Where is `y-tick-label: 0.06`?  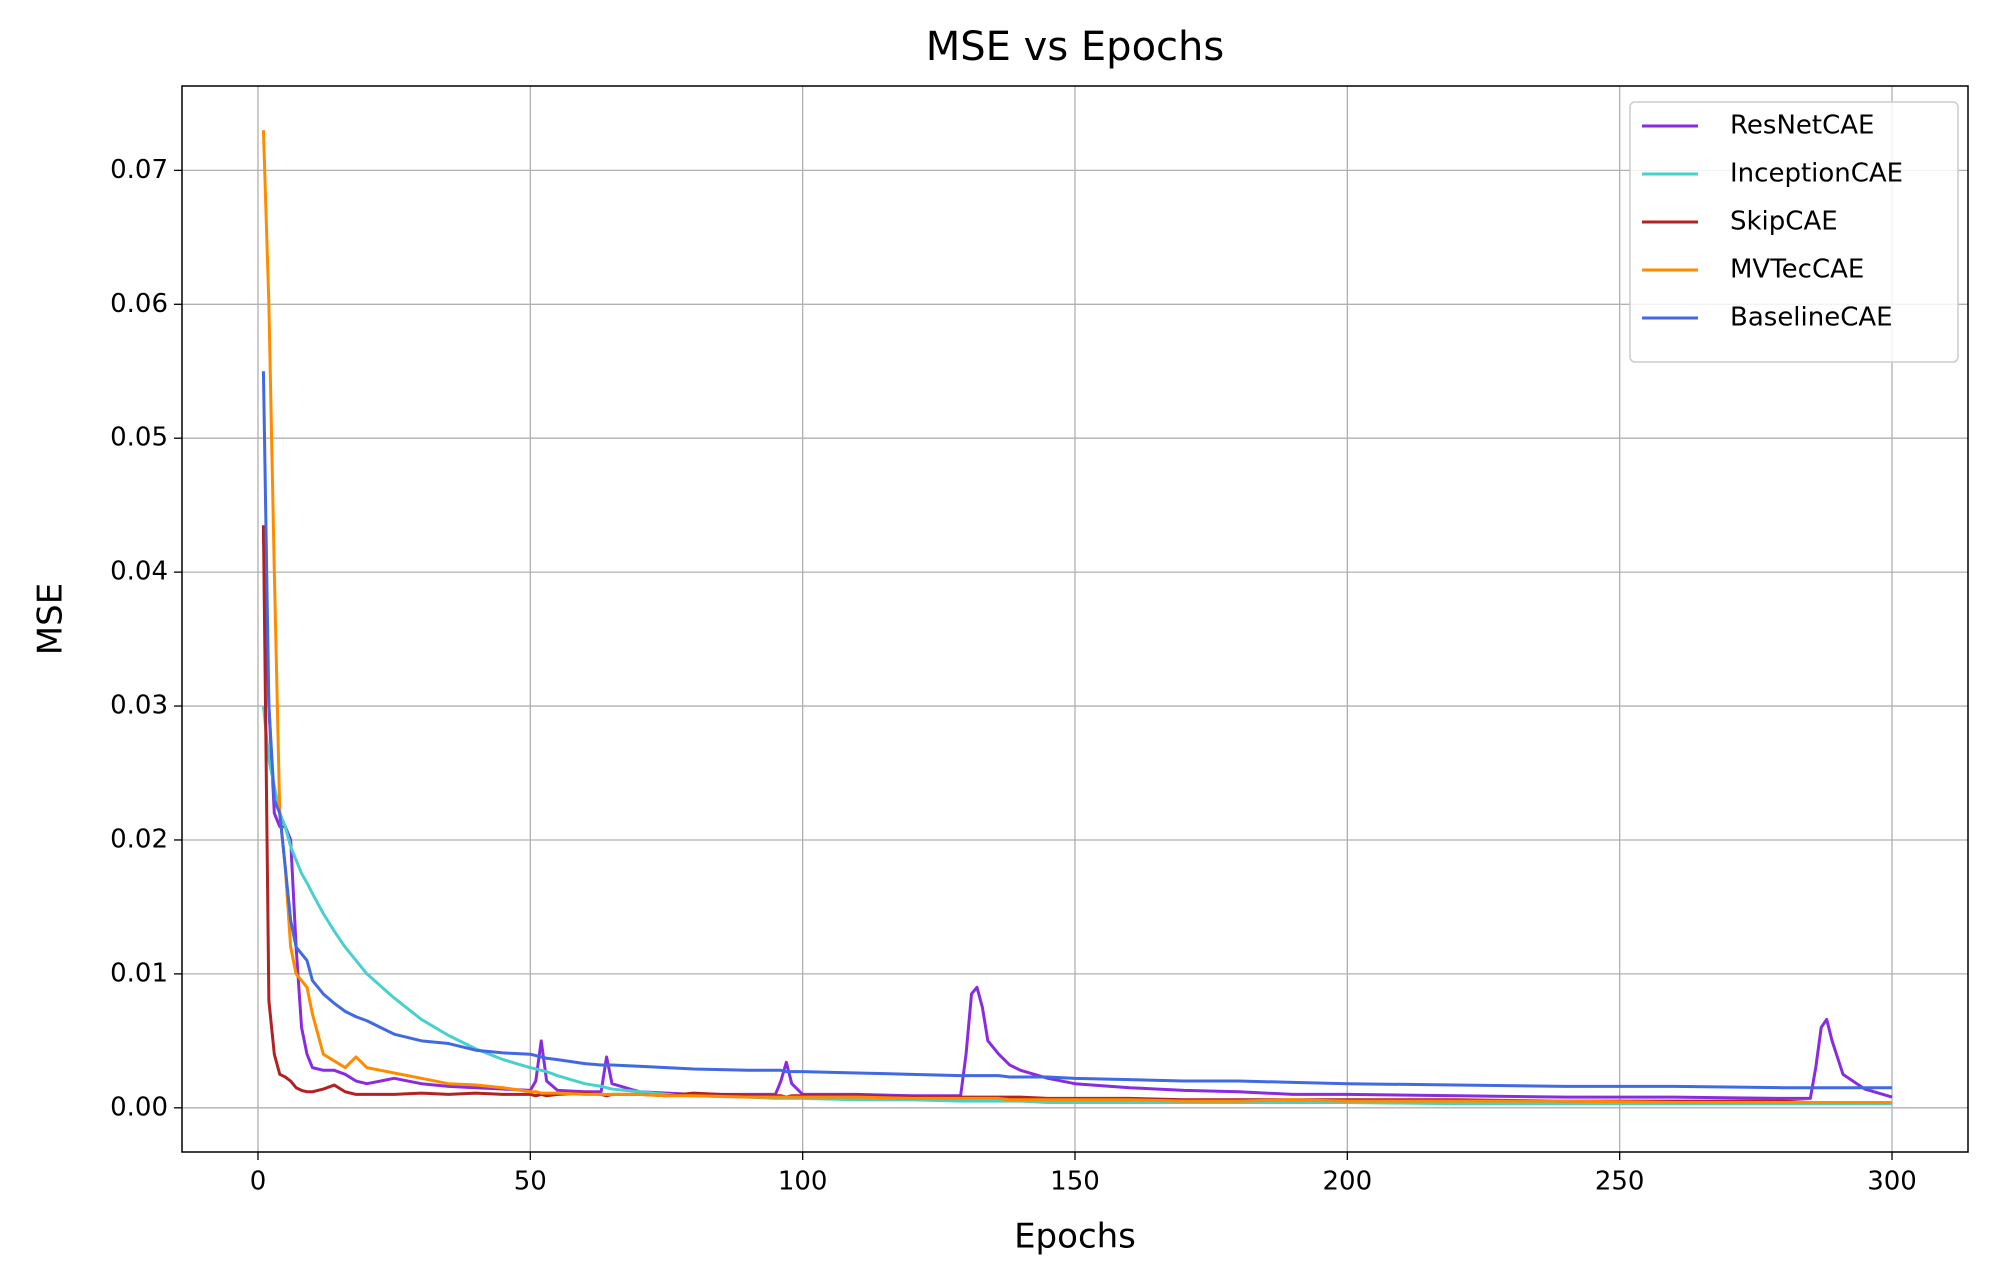
y-tick-label: 0.06 is located at coordinates (139, 304).